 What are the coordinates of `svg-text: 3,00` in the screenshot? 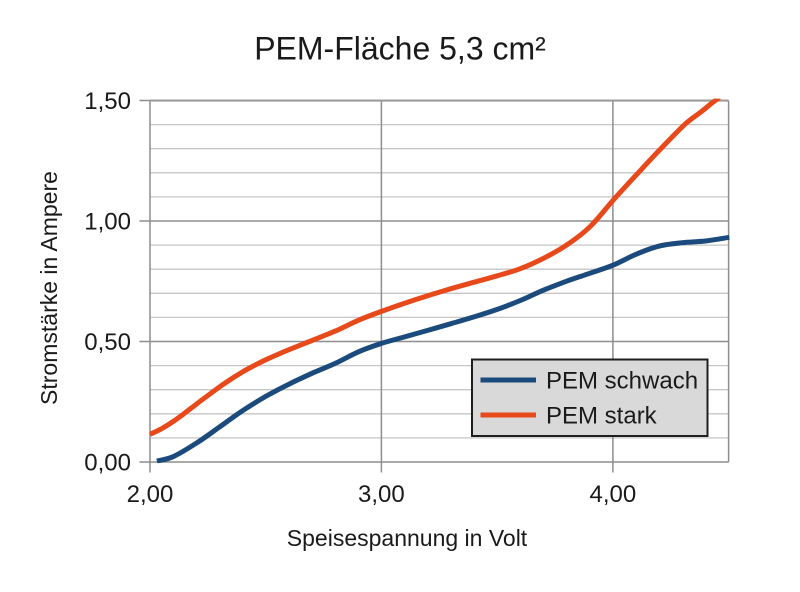 It's located at (381, 494).